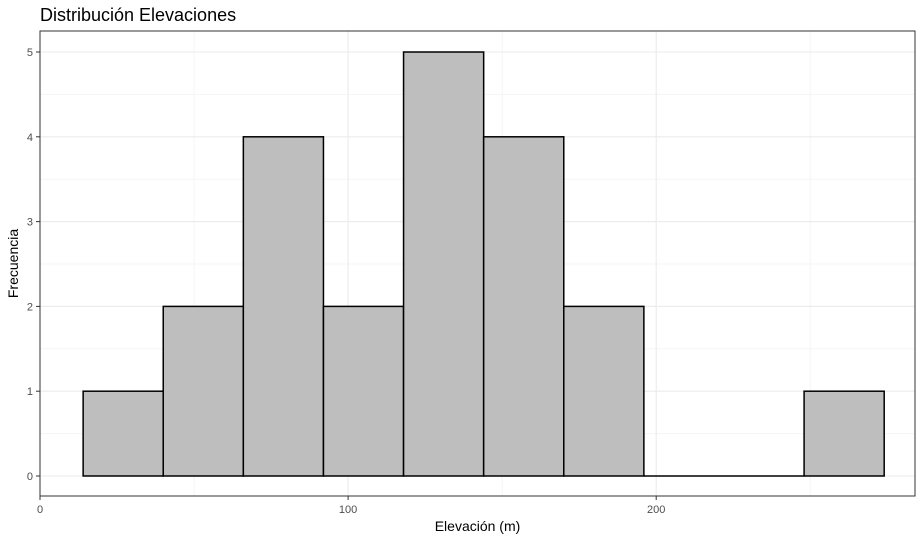 This screenshot has width=924, height=542. Describe the element at coordinates (40, 510) in the screenshot. I see `x-tick-label: 0` at that location.